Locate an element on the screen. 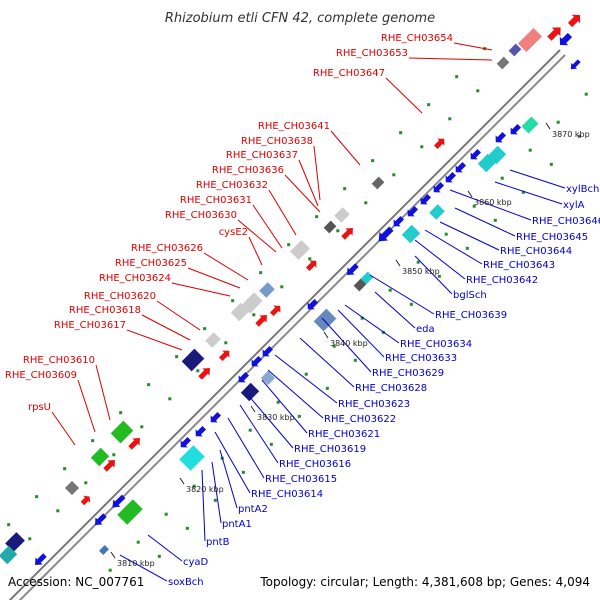  scale-label: 3860 kbp is located at coordinates (493, 202).